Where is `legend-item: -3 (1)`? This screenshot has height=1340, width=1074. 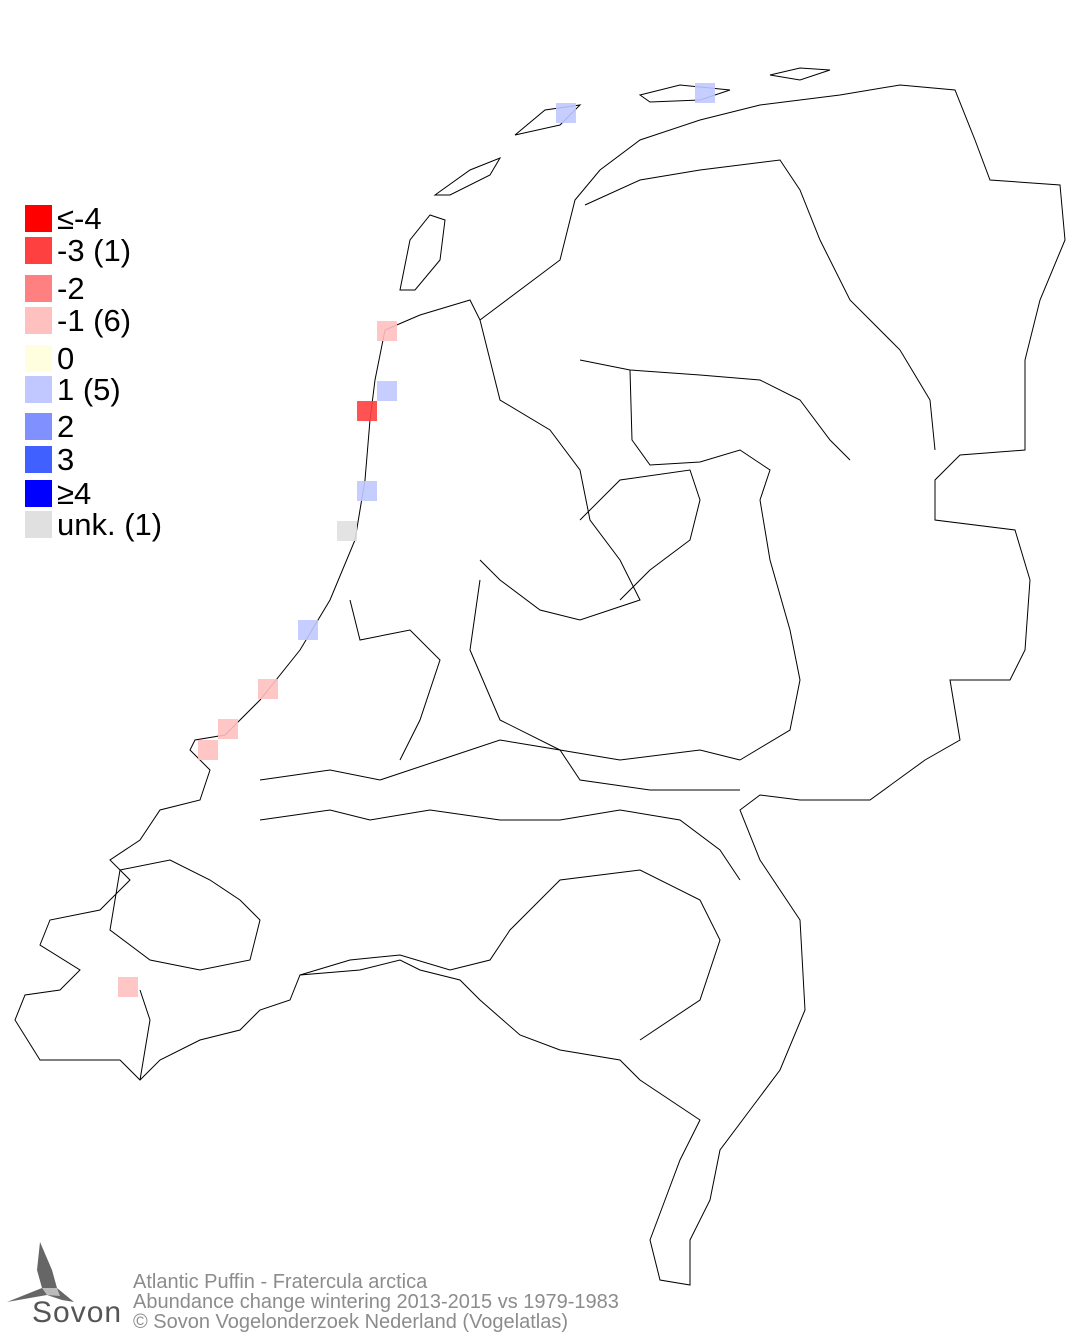 legend-item: -3 (1) is located at coordinates (78, 250).